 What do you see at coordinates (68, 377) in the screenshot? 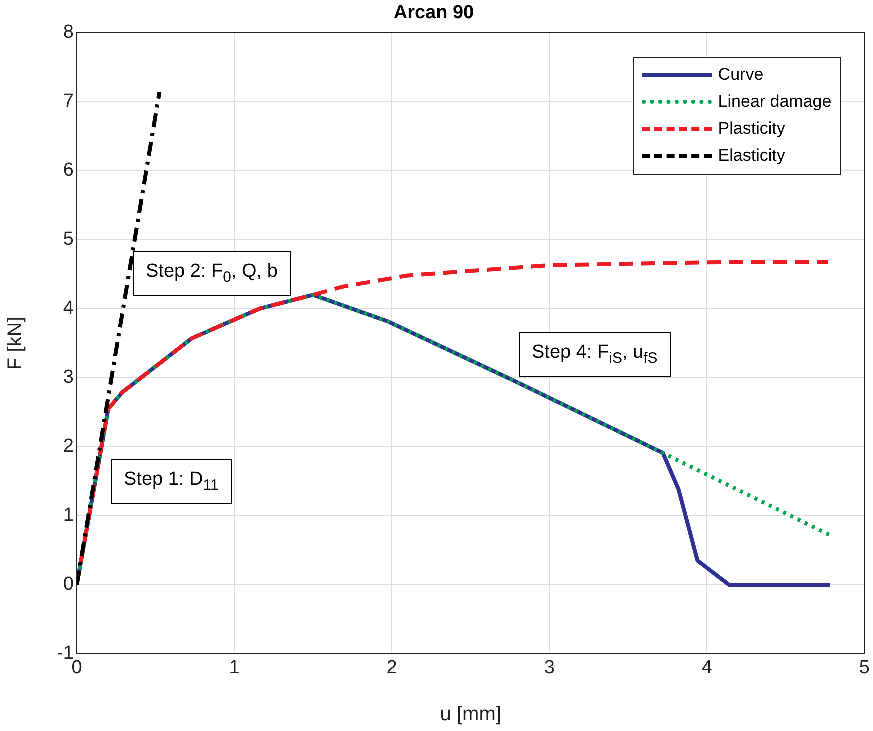
I see `y-tick-label: 3` at bounding box center [68, 377].